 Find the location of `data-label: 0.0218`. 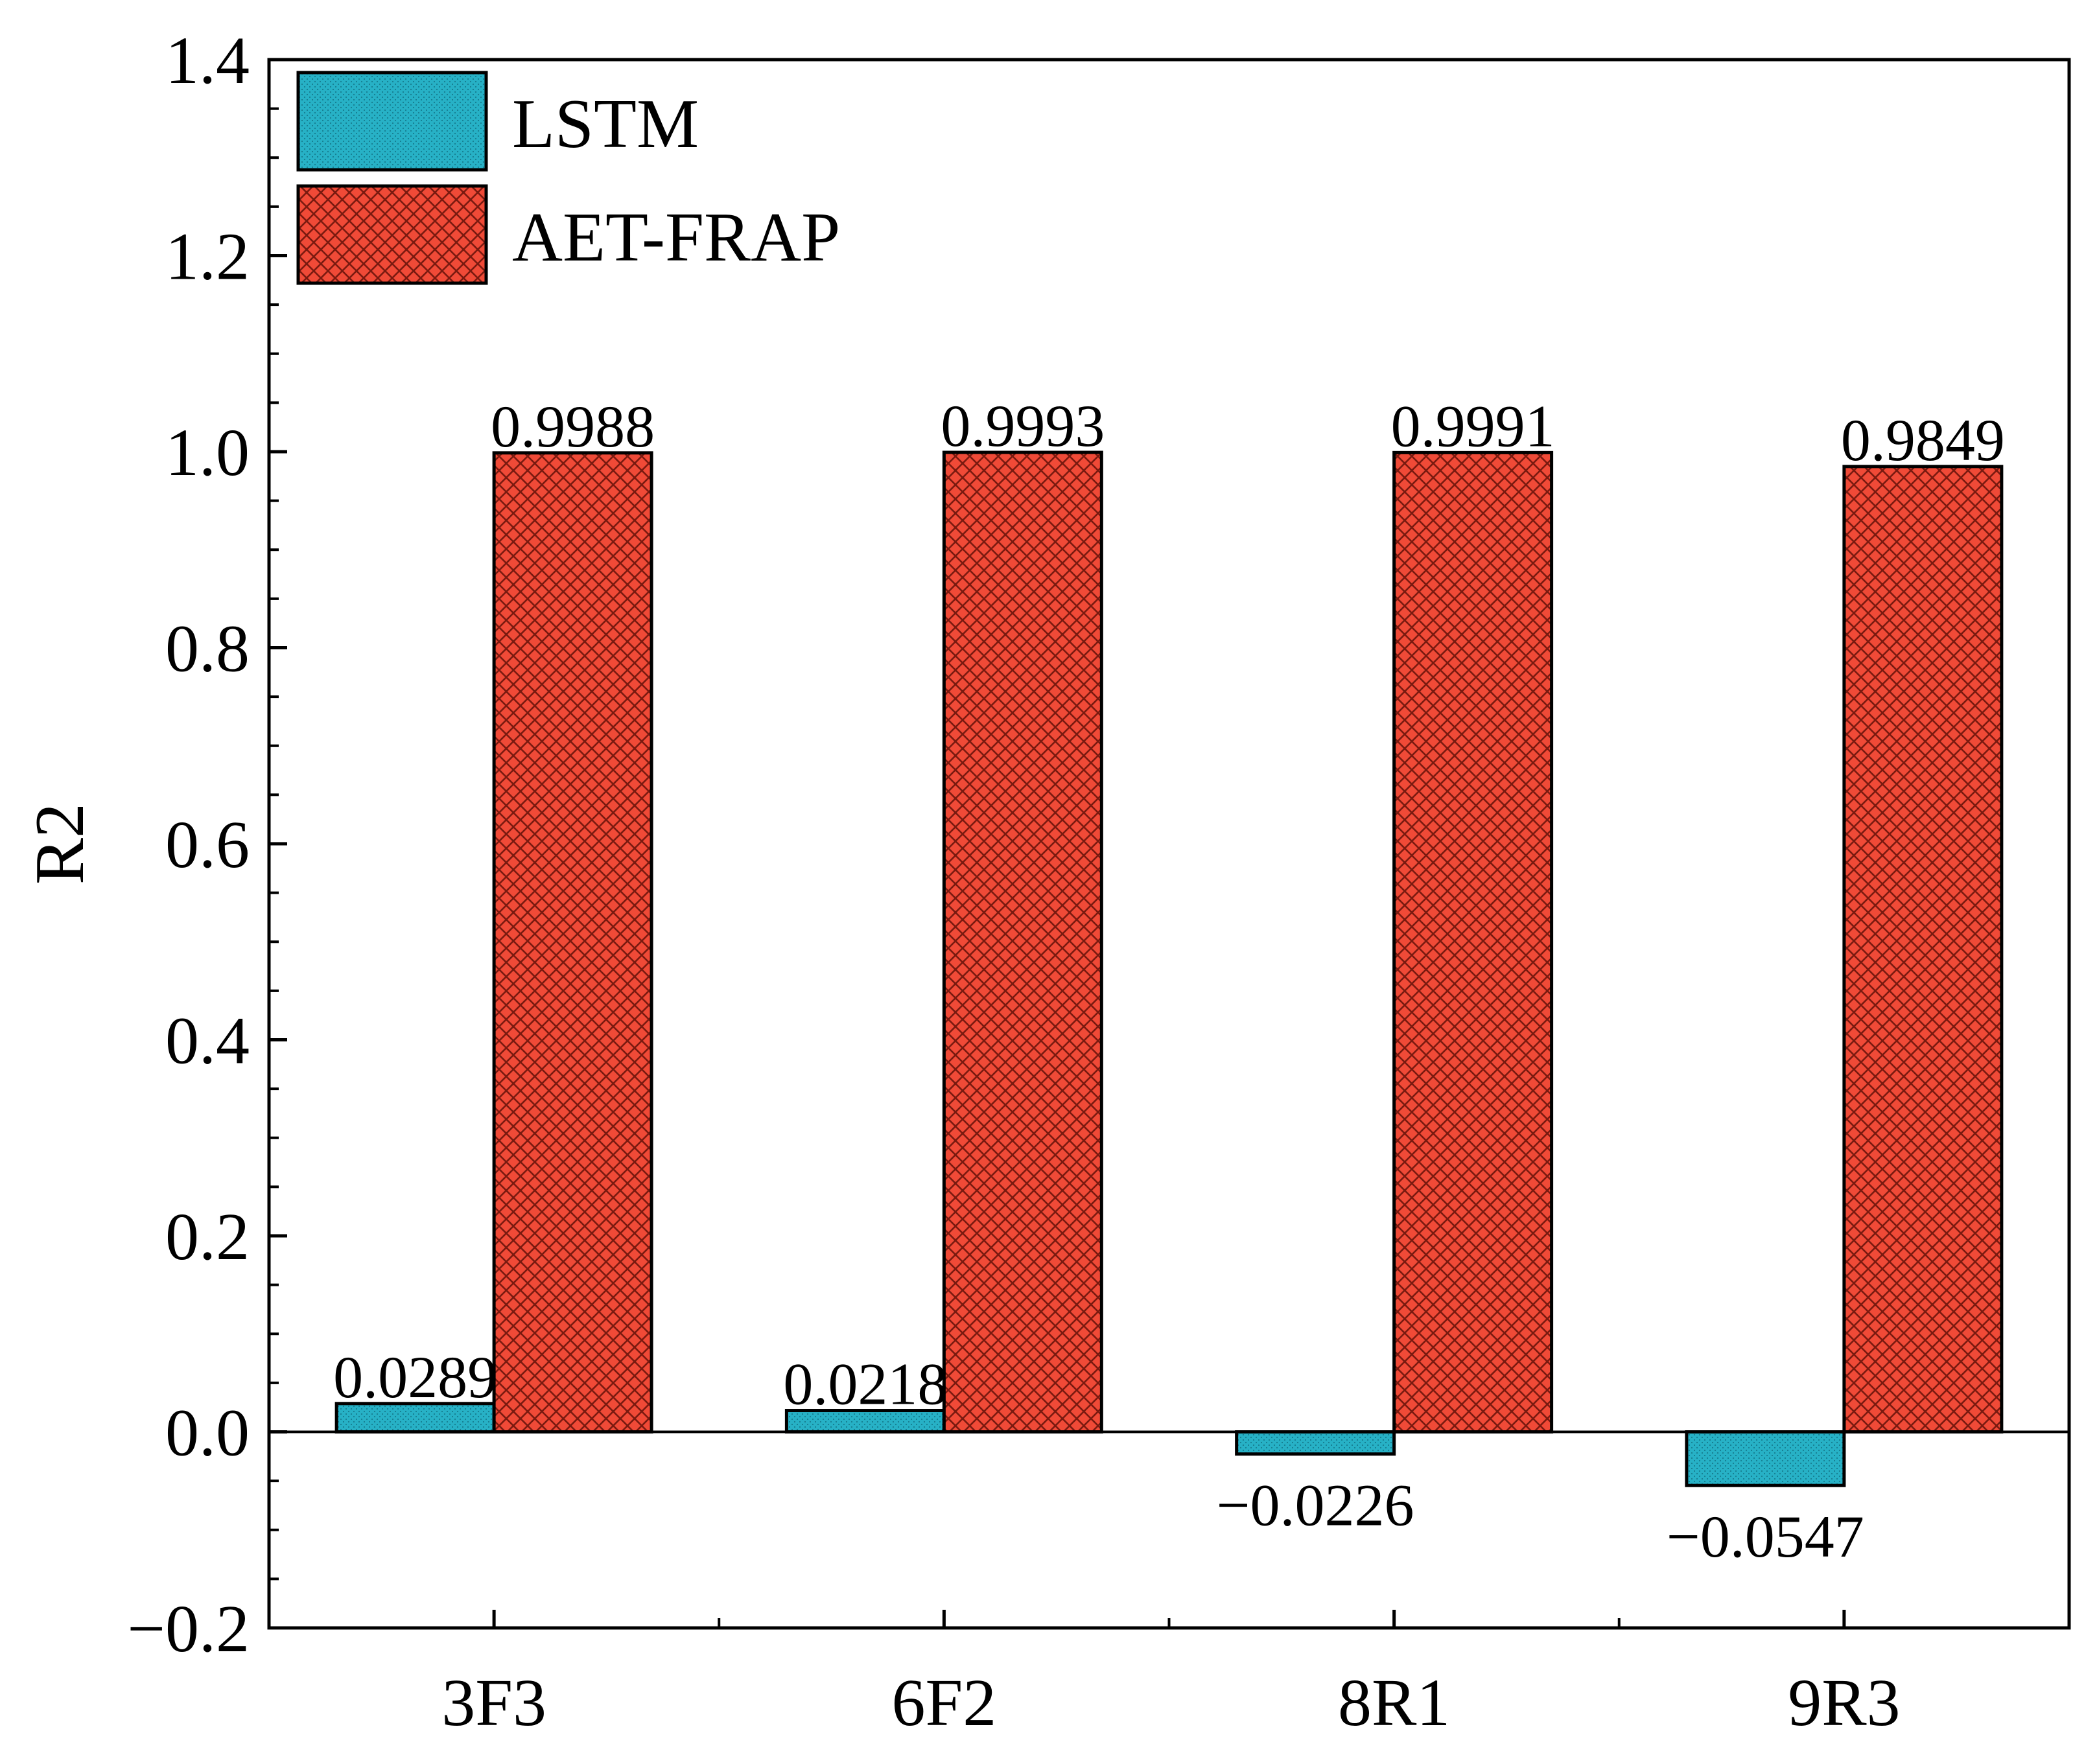

data-label: 0.0218 is located at coordinates (865, 1384).